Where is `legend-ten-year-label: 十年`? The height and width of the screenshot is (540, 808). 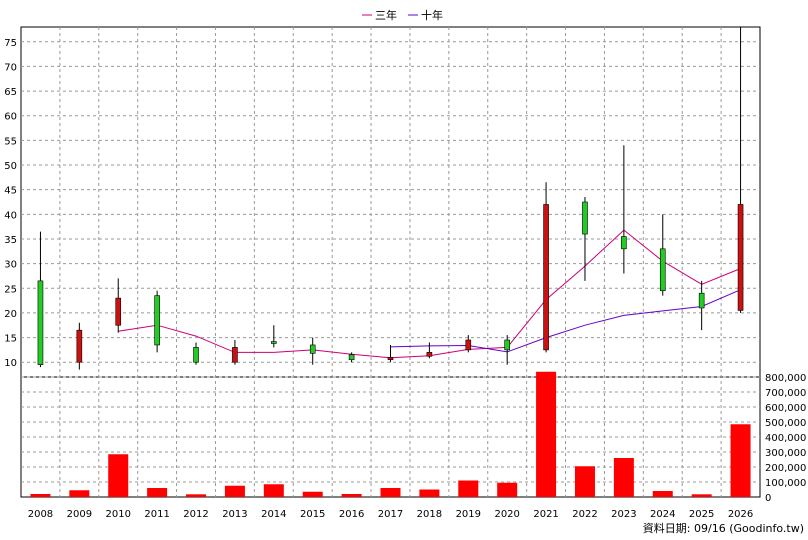 legend-ten-year-label: 十年 is located at coordinates (432, 15).